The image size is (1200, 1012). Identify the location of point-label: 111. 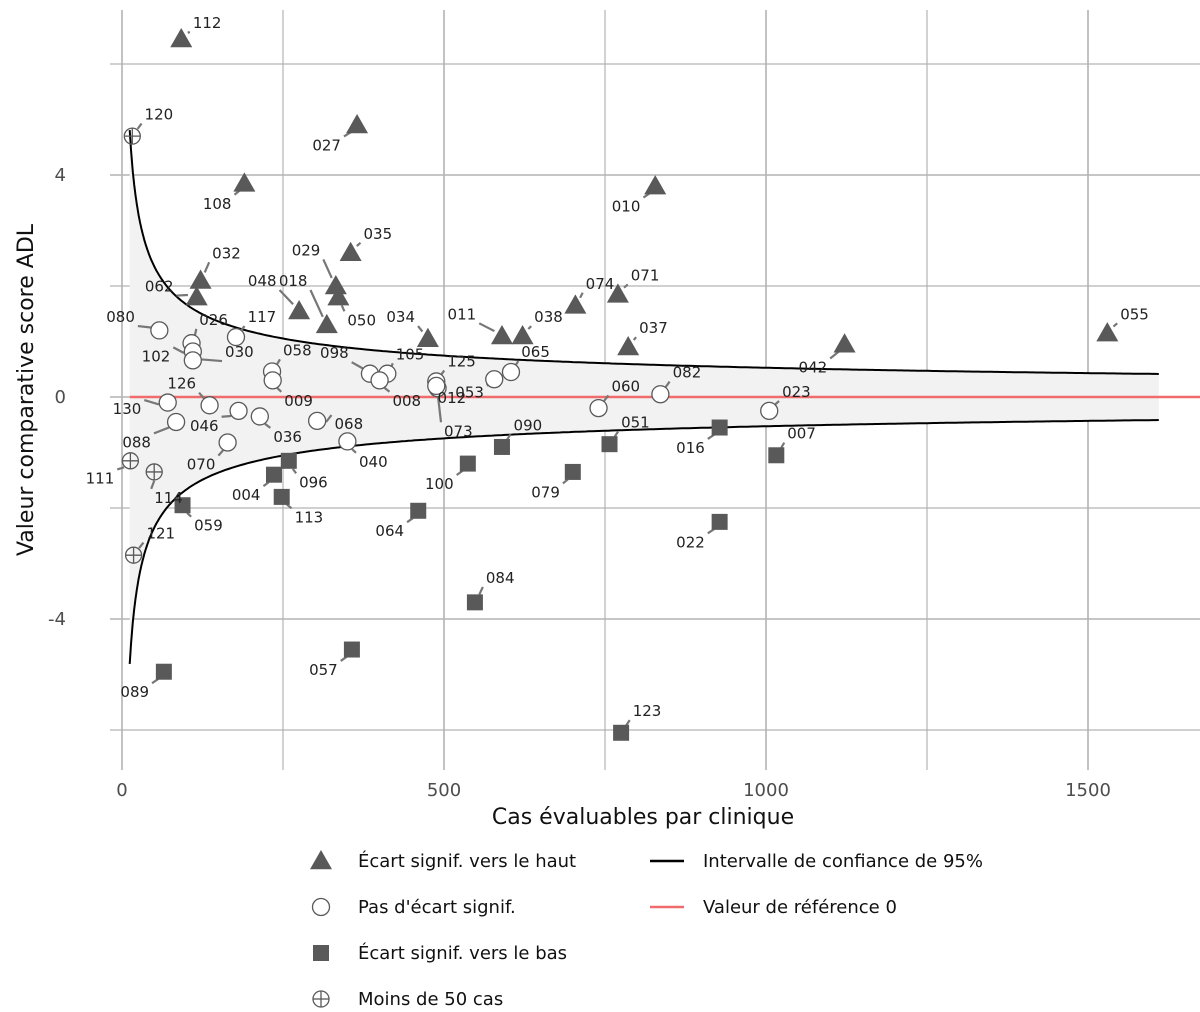
(100, 478).